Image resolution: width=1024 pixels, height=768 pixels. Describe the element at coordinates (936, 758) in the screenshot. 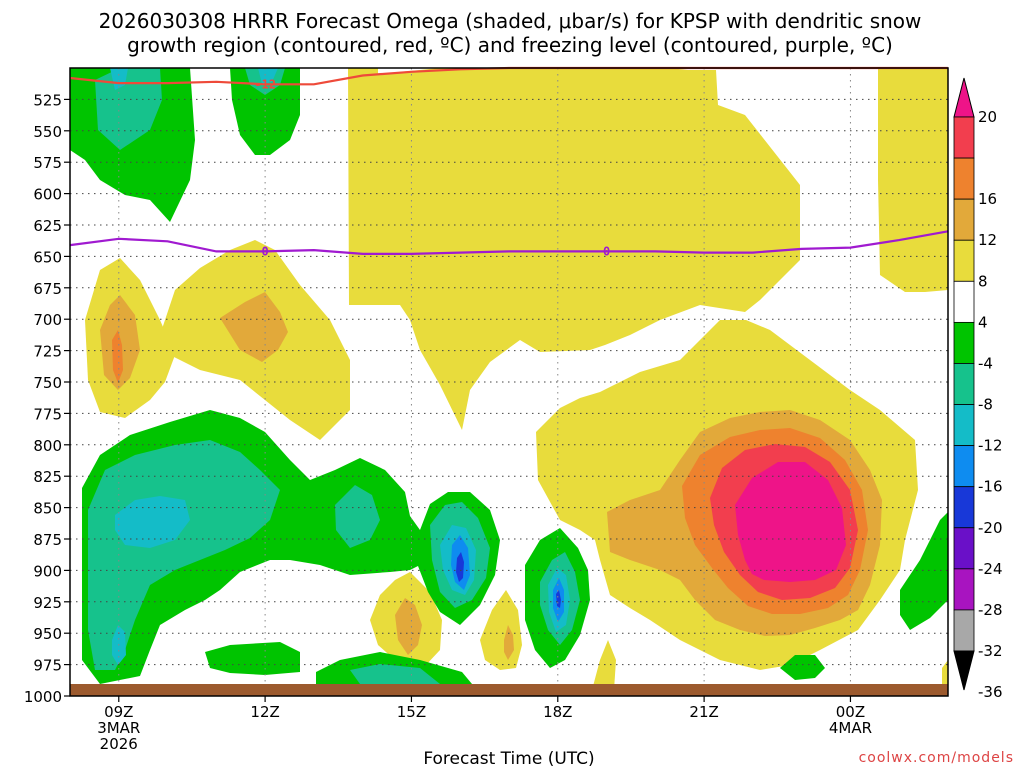

I see `credit-text: coolwx.com/models` at that location.